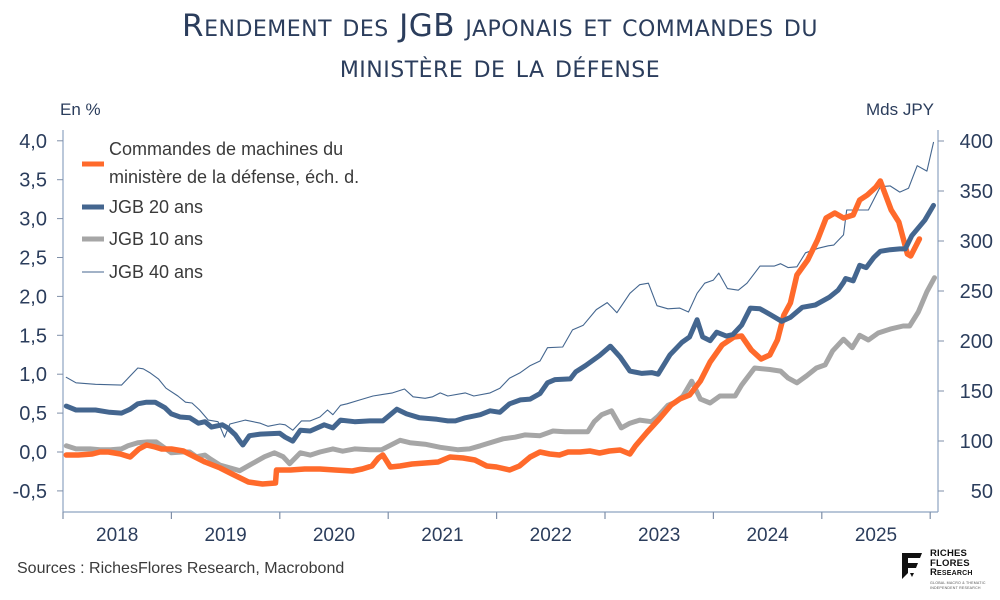  I want to click on y-left-tick-label: 3,0, so click(33, 220).